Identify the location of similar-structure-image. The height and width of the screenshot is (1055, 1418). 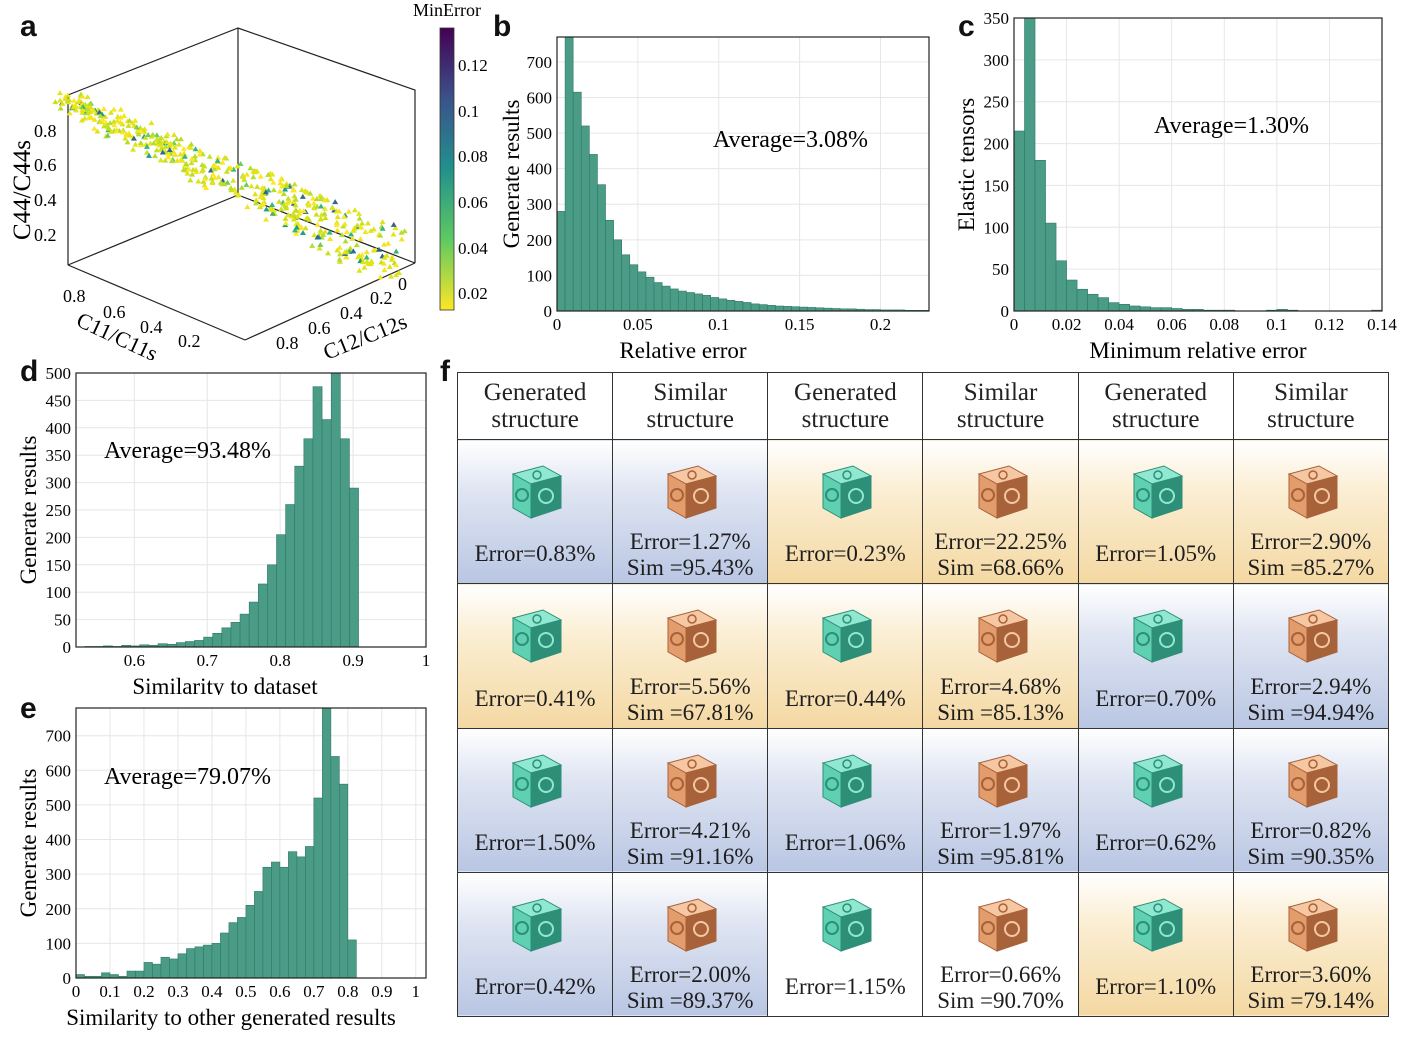
(1002, 780).